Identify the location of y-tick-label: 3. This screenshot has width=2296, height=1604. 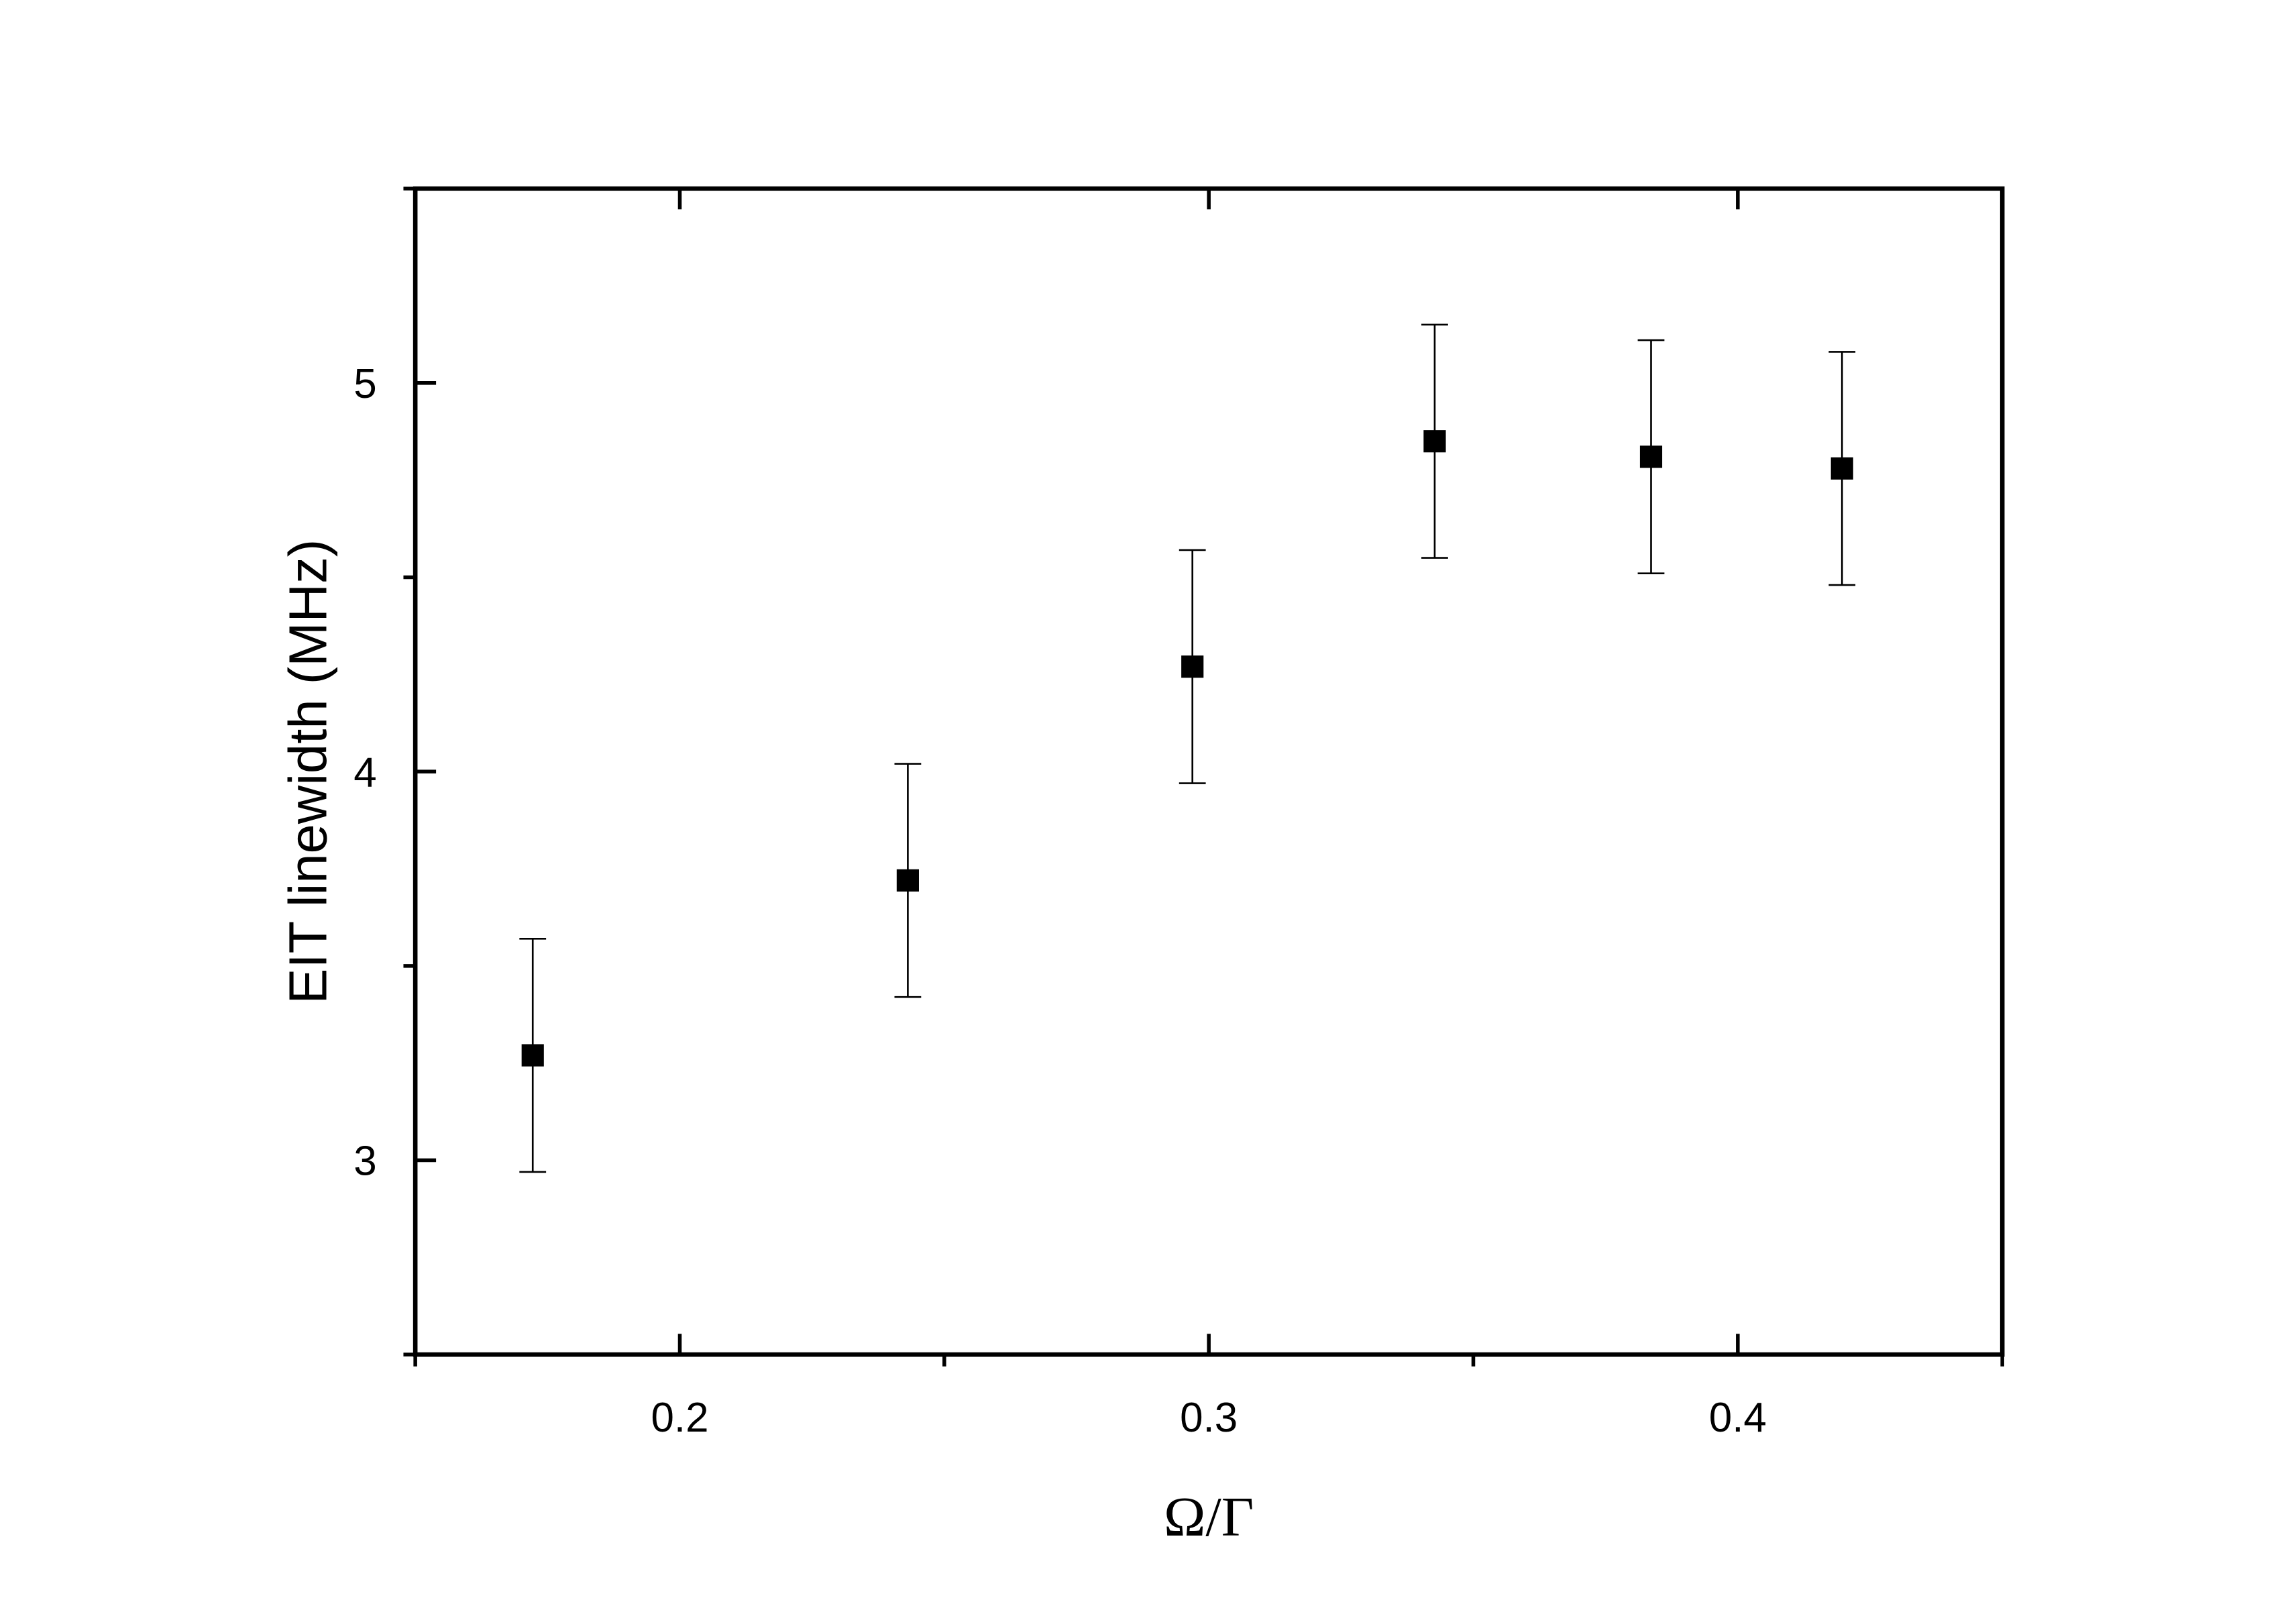
(364, 1161).